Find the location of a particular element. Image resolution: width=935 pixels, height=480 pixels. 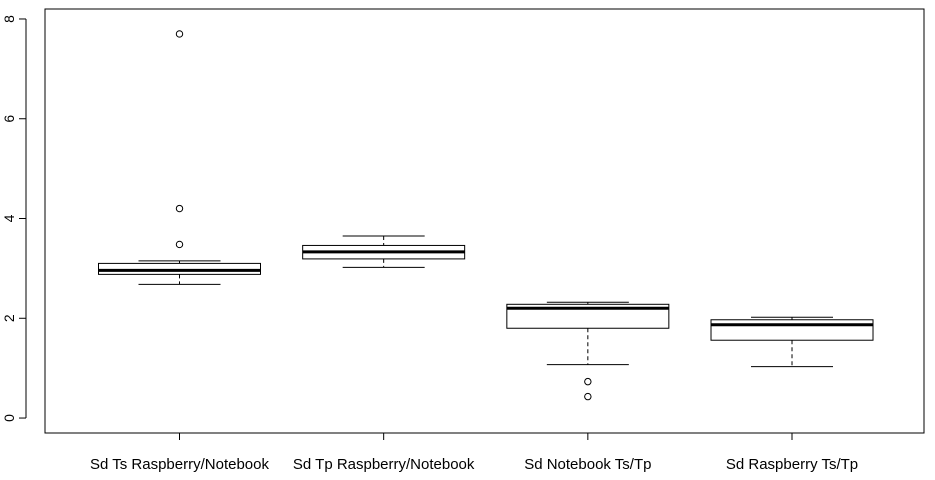

y-tick-label: 4 is located at coordinates (9, 218).